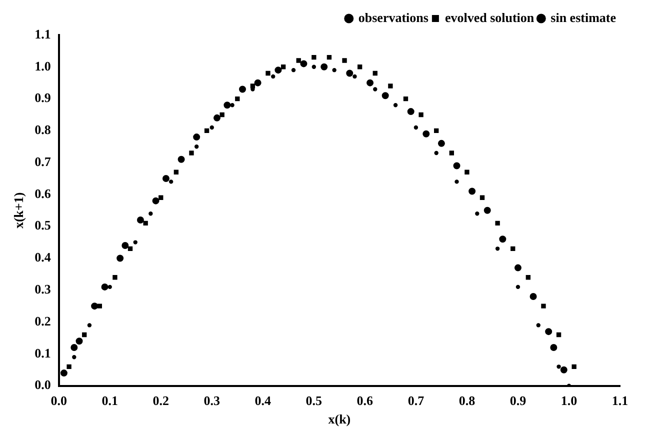  Describe the element at coordinates (365, 400) in the screenshot. I see `x-tick-label: 0.6` at that location.